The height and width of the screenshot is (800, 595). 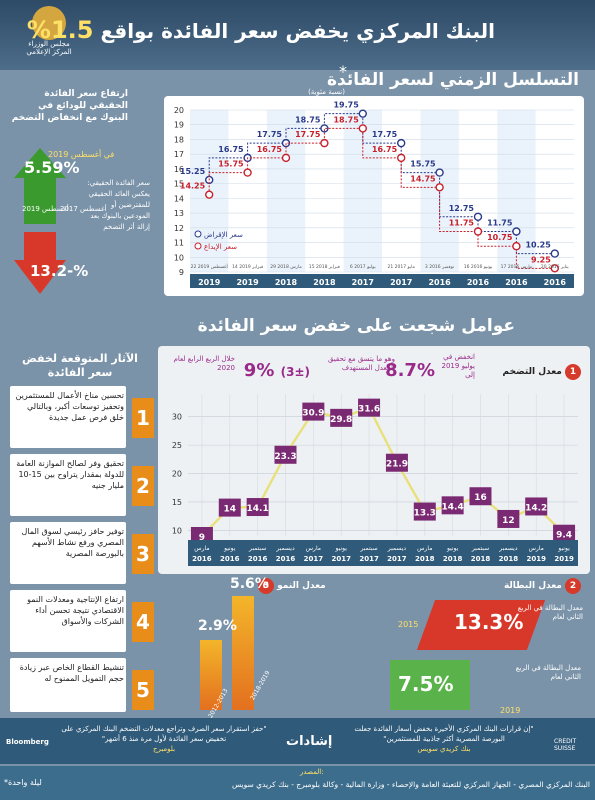 What do you see at coordinates (193, 171) in the screenshot?
I see `data-label: 15.25` at bounding box center [193, 171].